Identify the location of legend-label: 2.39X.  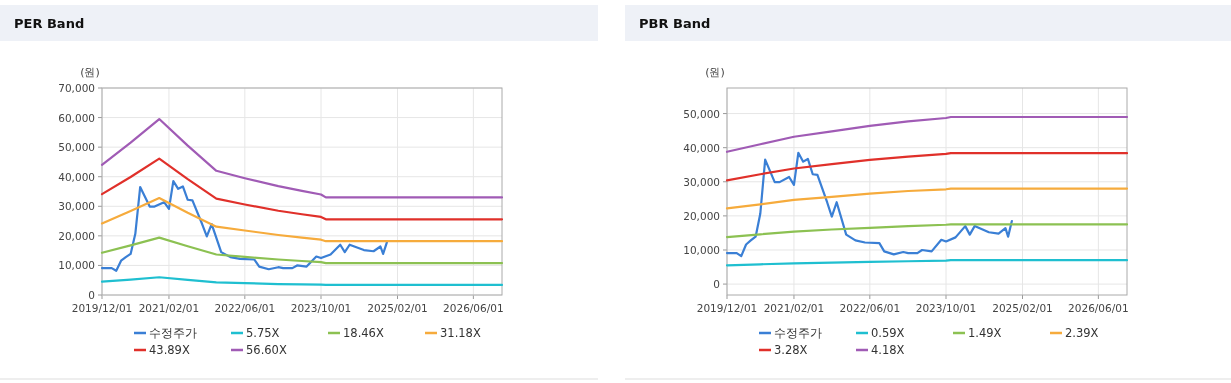
(1082, 333).